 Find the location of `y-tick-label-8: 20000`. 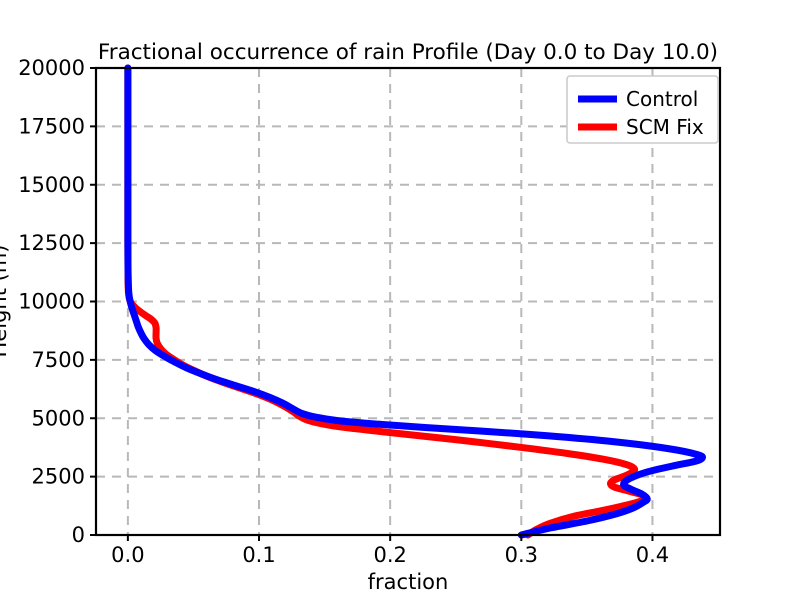

y-tick-label-8: 20000 is located at coordinates (51, 68).